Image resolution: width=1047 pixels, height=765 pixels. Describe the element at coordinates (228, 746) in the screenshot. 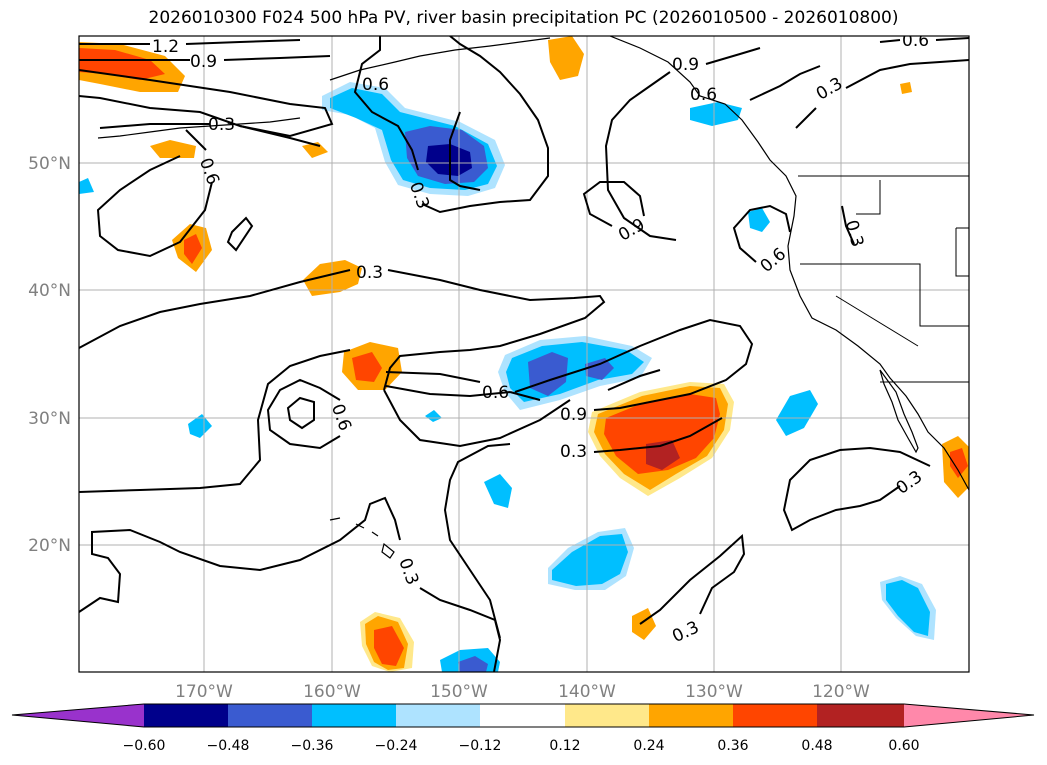

I see `colorbar-tick-label: −0.48` at that location.